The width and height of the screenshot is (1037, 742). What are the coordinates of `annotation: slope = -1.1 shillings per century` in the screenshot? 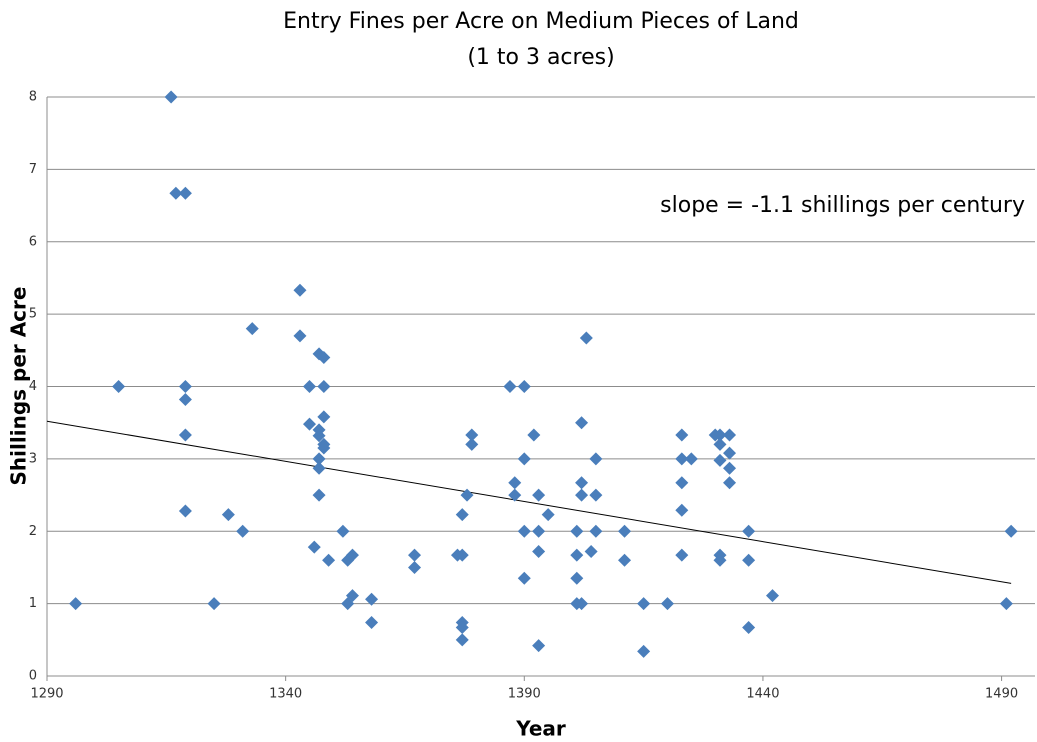 It's located at (842, 205).